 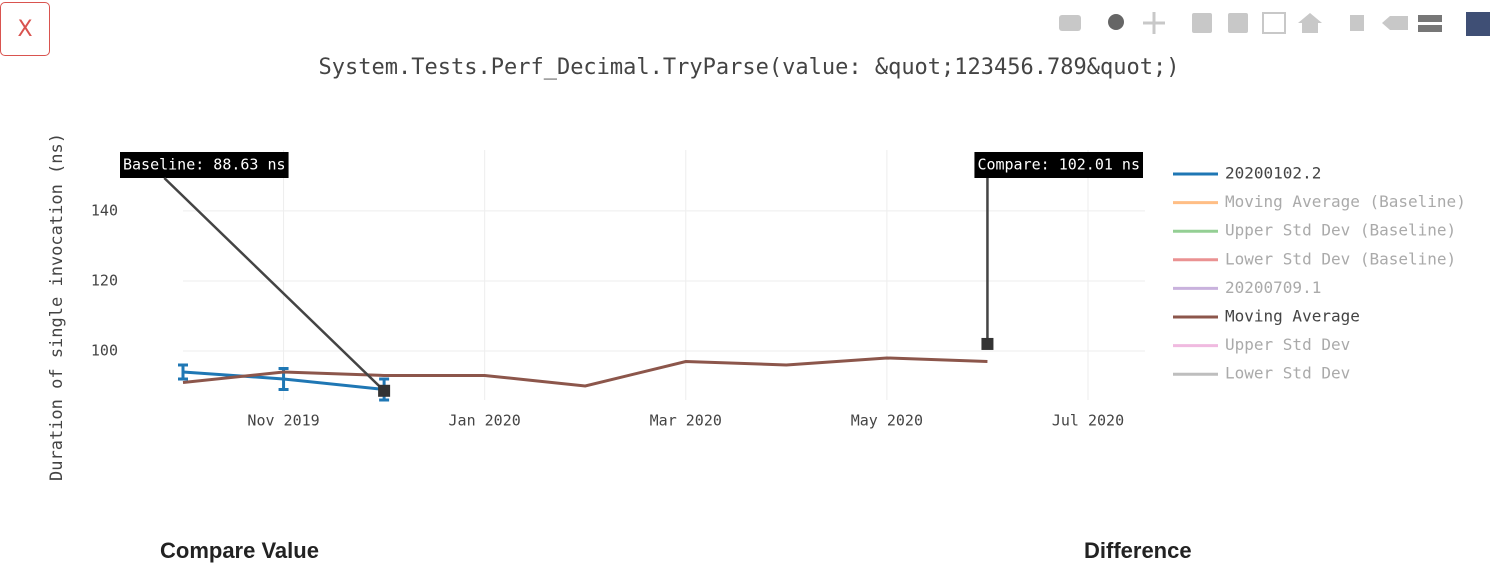 What do you see at coordinates (887, 421) in the screenshot?
I see `x-tick-label: May 2020` at bounding box center [887, 421].